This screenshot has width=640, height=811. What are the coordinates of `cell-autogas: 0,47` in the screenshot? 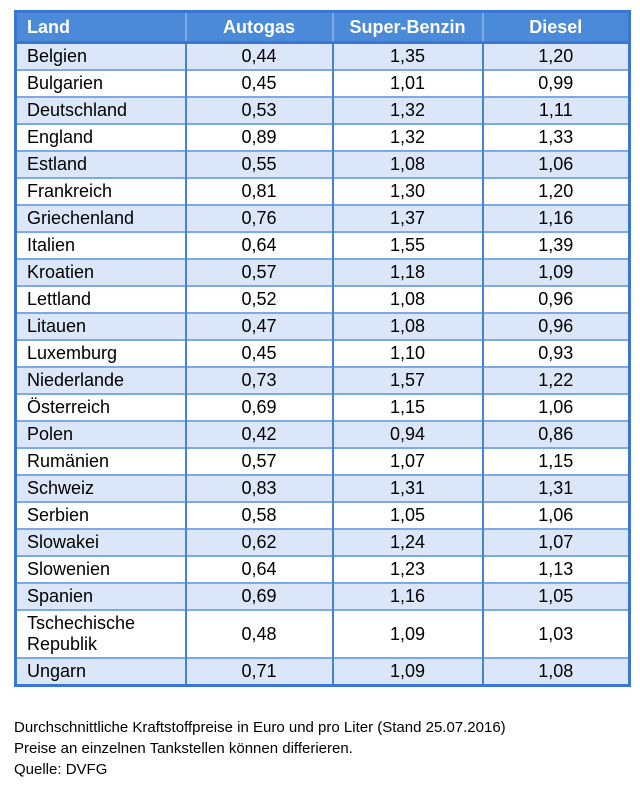 It's located at (258, 326).